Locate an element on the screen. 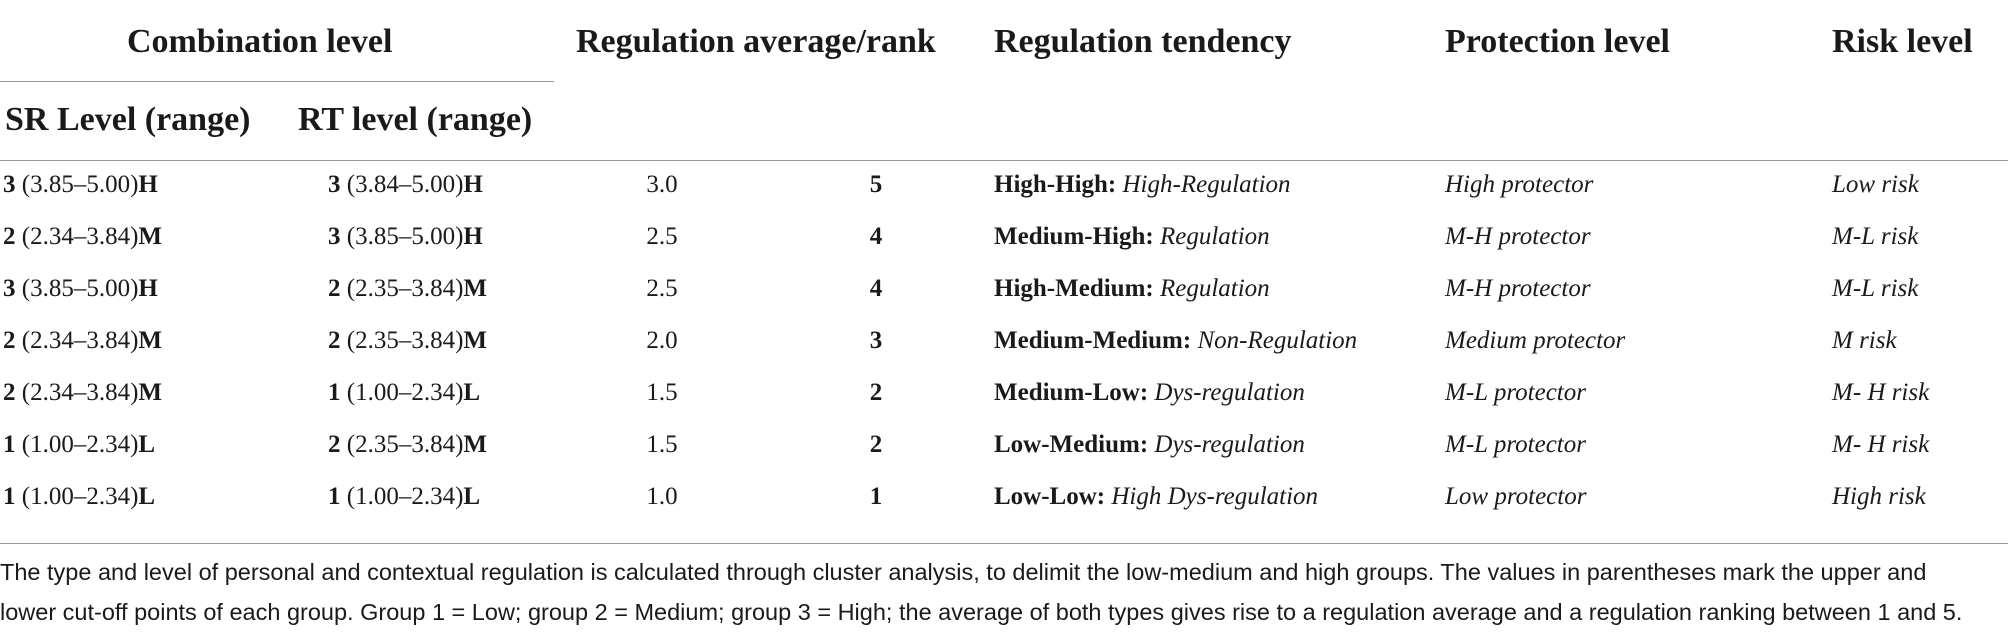 The image size is (2008, 633). regulation-tendency-cell: Medium-Low: Dys-regulation is located at coordinates (1149, 393).